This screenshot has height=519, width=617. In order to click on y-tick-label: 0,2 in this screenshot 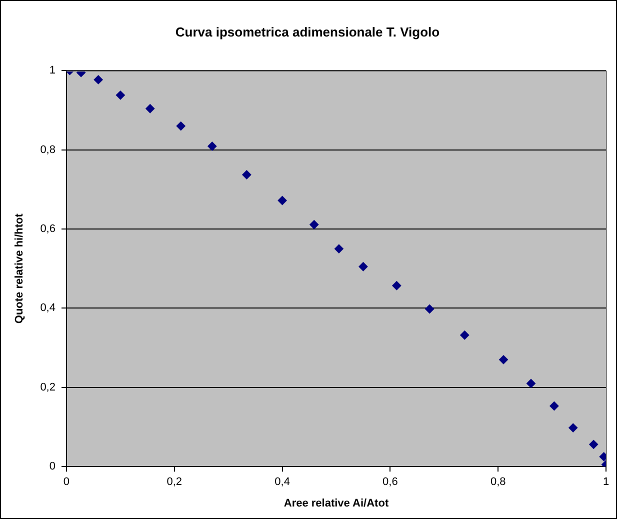, I will do `click(48, 387)`.